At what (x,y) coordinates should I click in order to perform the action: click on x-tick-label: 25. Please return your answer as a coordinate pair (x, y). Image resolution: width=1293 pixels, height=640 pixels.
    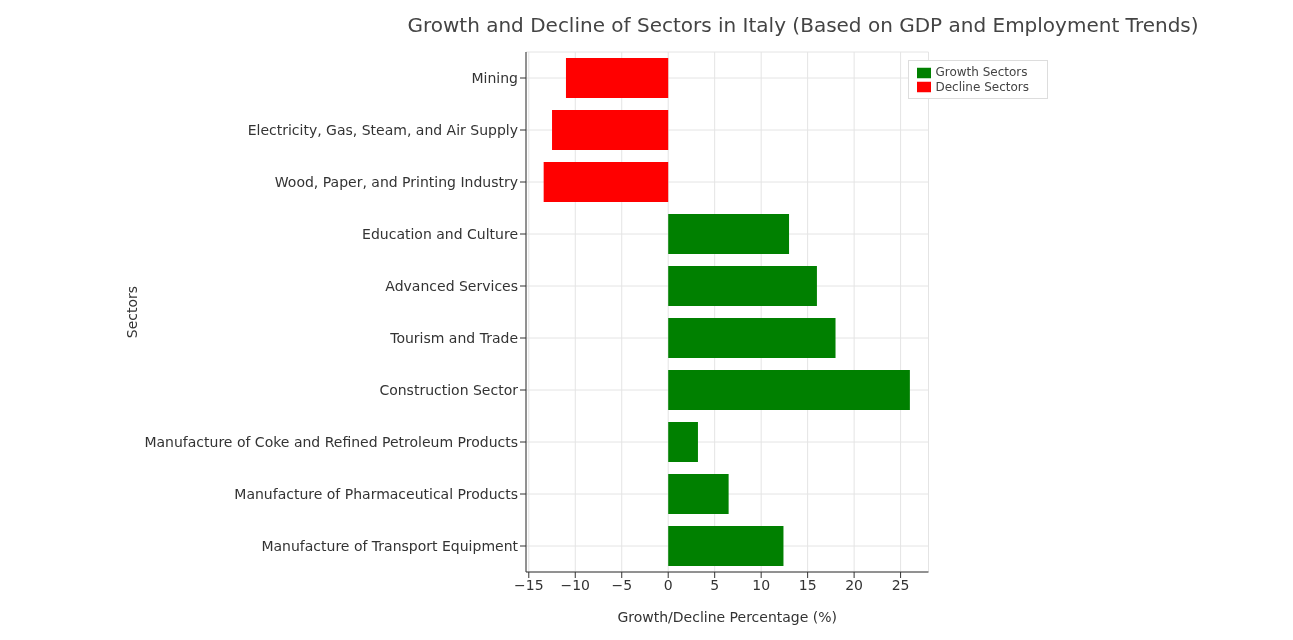
    Looking at the image, I should click on (900, 584).